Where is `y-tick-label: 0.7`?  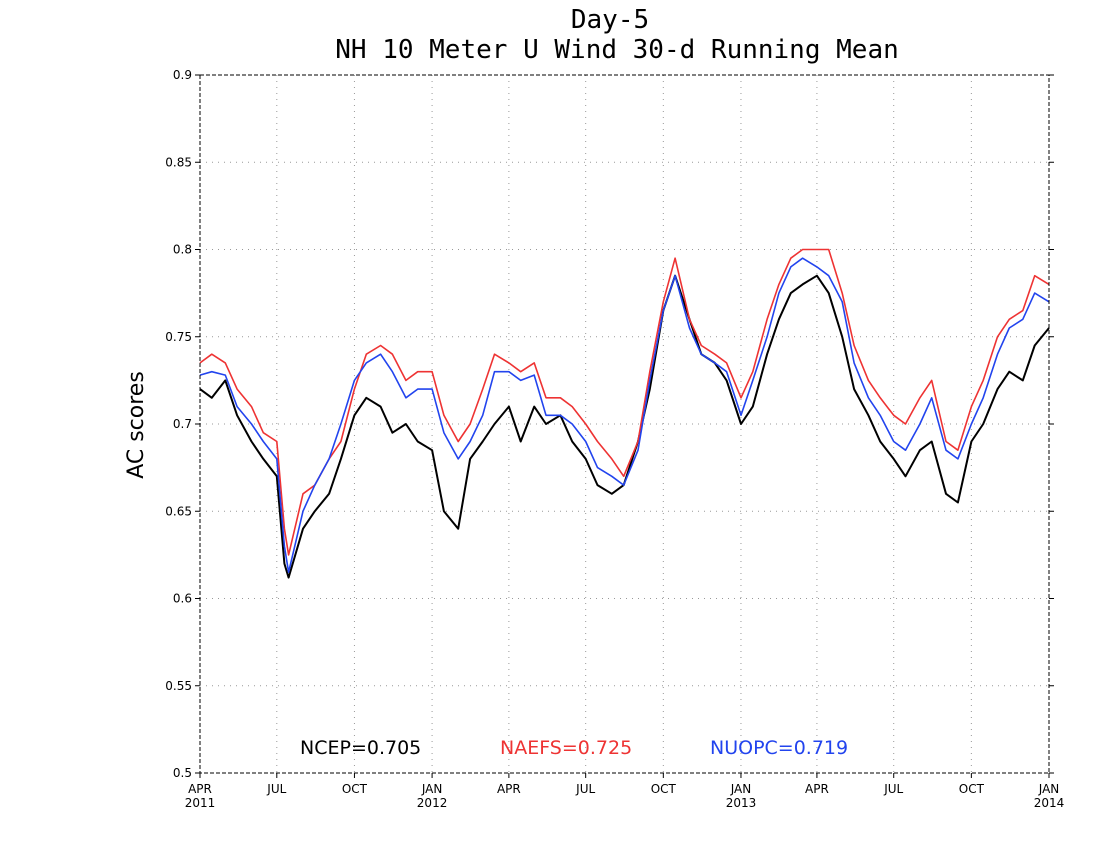 y-tick-label: 0.7 is located at coordinates (182, 424).